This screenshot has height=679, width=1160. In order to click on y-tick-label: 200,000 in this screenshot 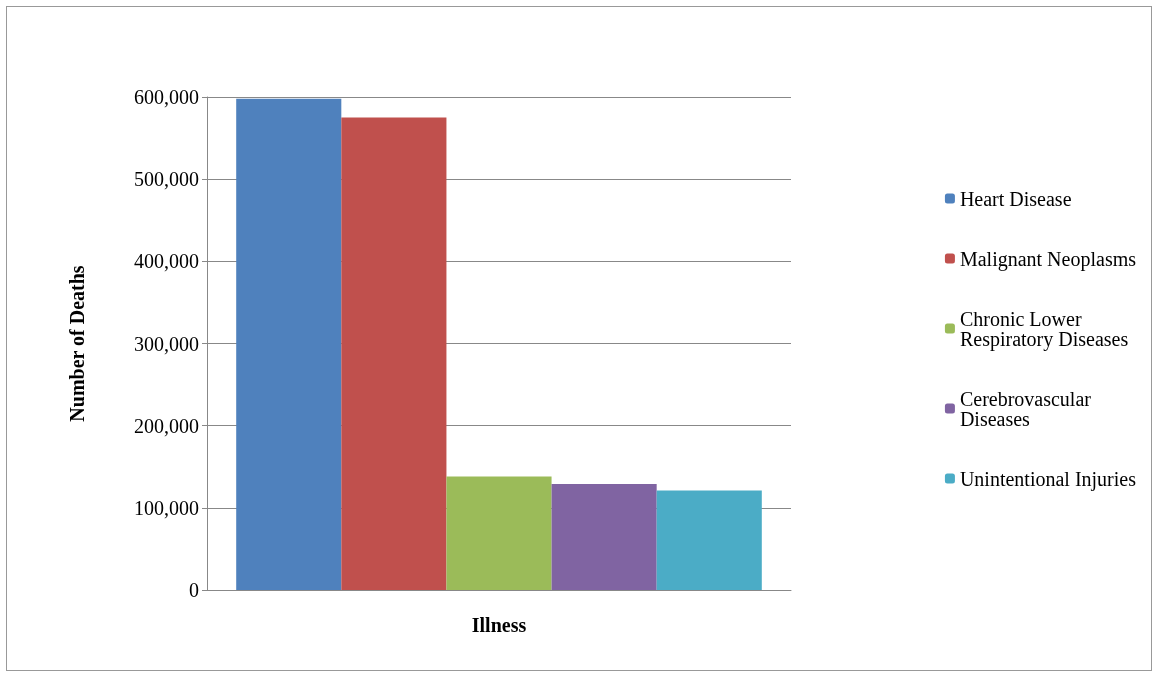, I will do `click(166, 425)`.